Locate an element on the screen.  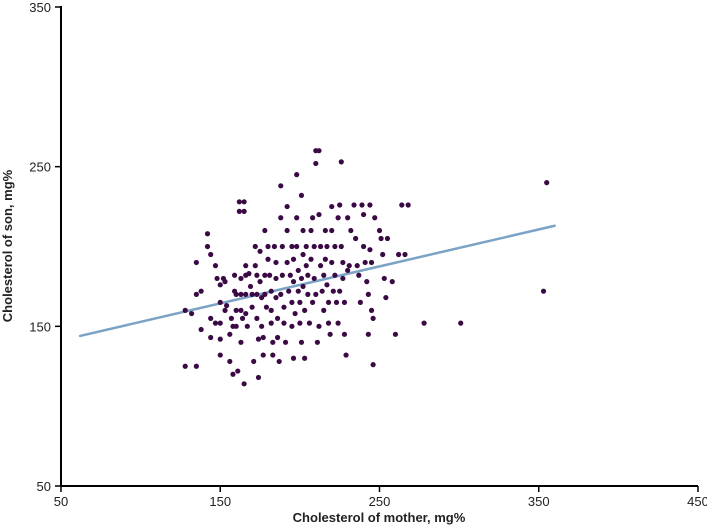
y-axis-ticks: 50 150 250 350 is located at coordinates (45, 247).